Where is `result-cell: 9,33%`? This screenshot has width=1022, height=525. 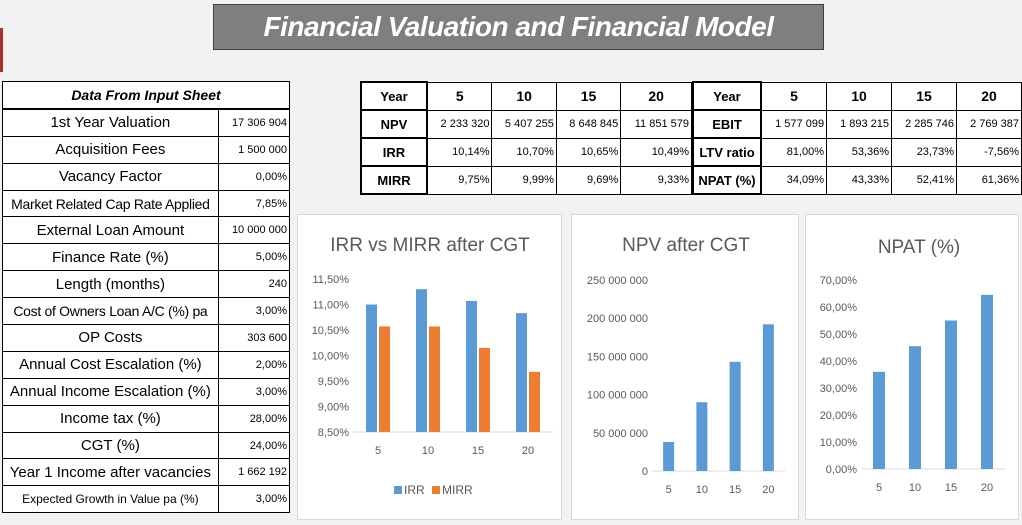
result-cell: 9,33% is located at coordinates (656, 180).